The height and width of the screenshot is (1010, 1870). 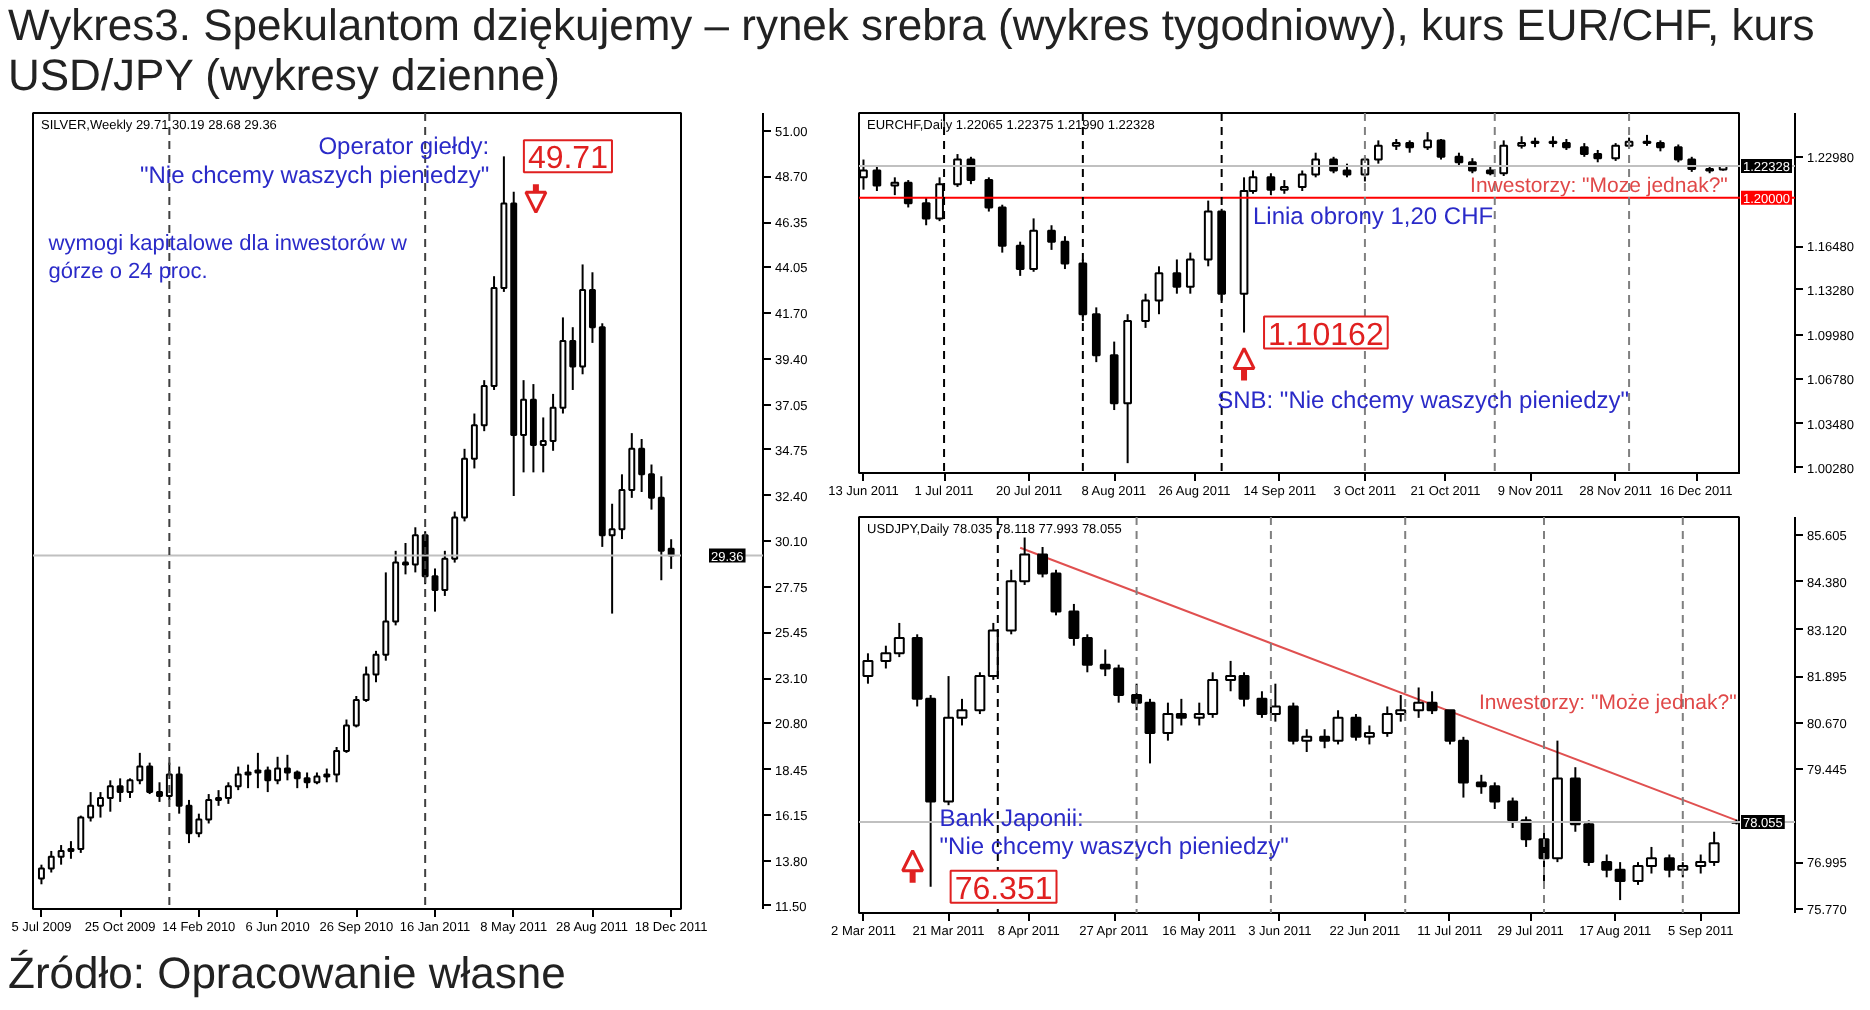 I want to click on annotation: SNB: "Nie chcemy waszych pieniedzy", so click(x=1423, y=400).